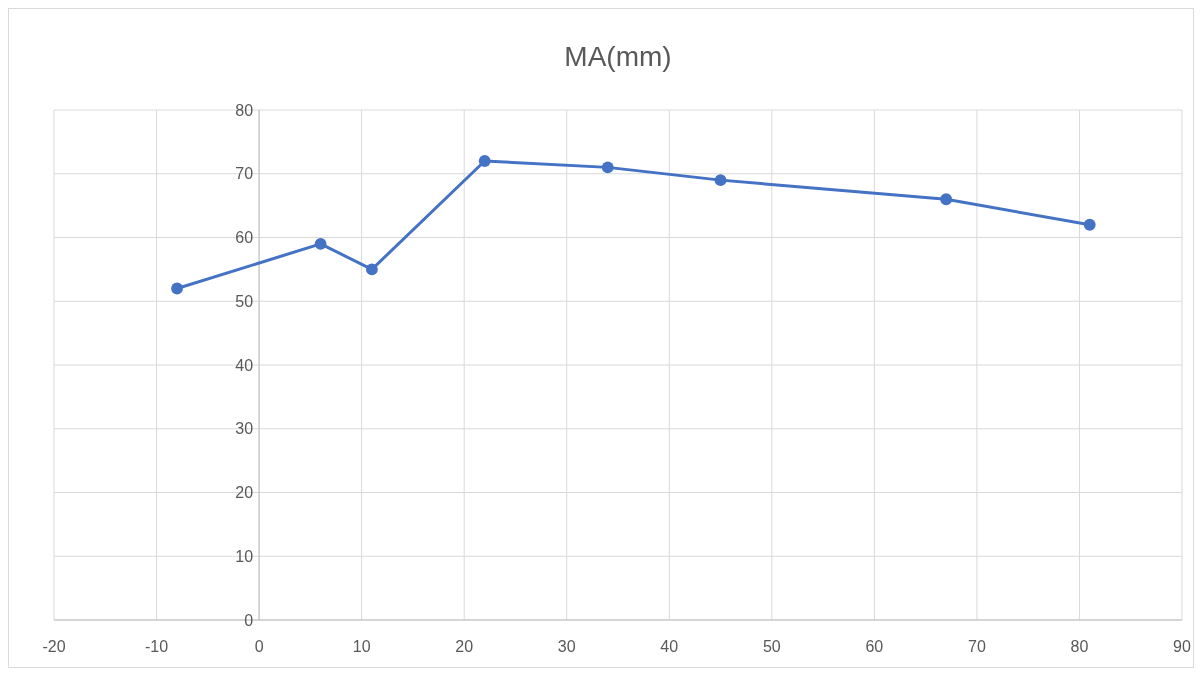 This screenshot has width=1202, height=675. What do you see at coordinates (874, 646) in the screenshot?
I see `x-tick-label: 60` at bounding box center [874, 646].